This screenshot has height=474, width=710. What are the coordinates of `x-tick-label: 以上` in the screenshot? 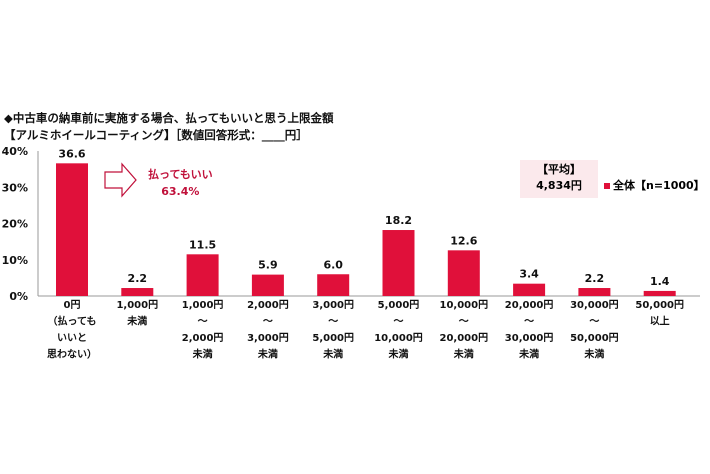 It's located at (660, 321).